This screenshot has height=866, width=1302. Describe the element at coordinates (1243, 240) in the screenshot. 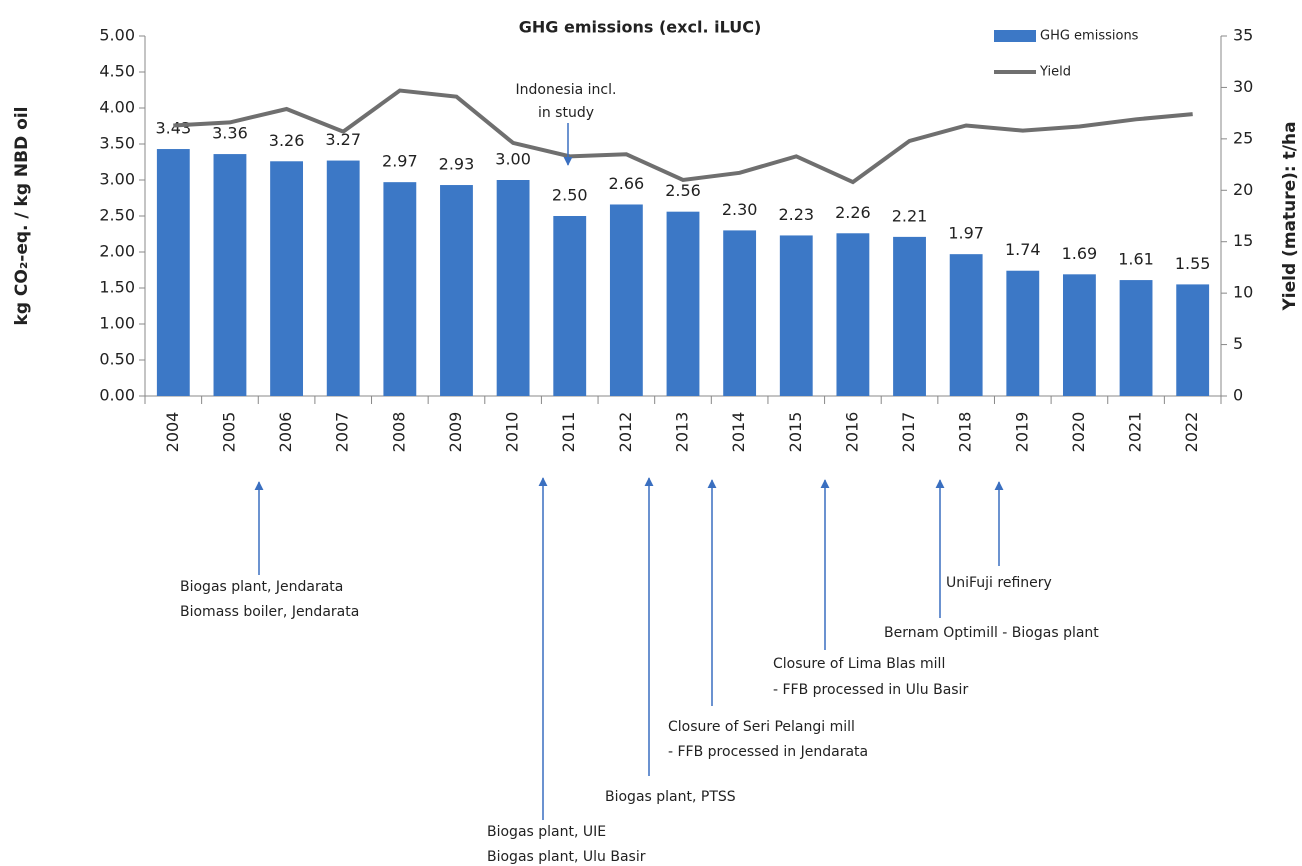

I see `y2-tick-label: 15` at that location.